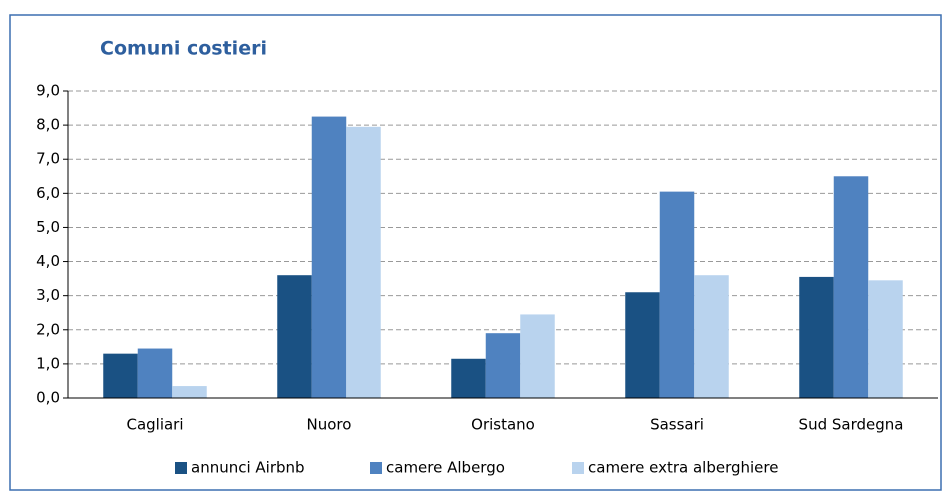  Describe the element at coordinates (48, 363) in the screenshot. I see `y-tick-label: 1,0` at that location.